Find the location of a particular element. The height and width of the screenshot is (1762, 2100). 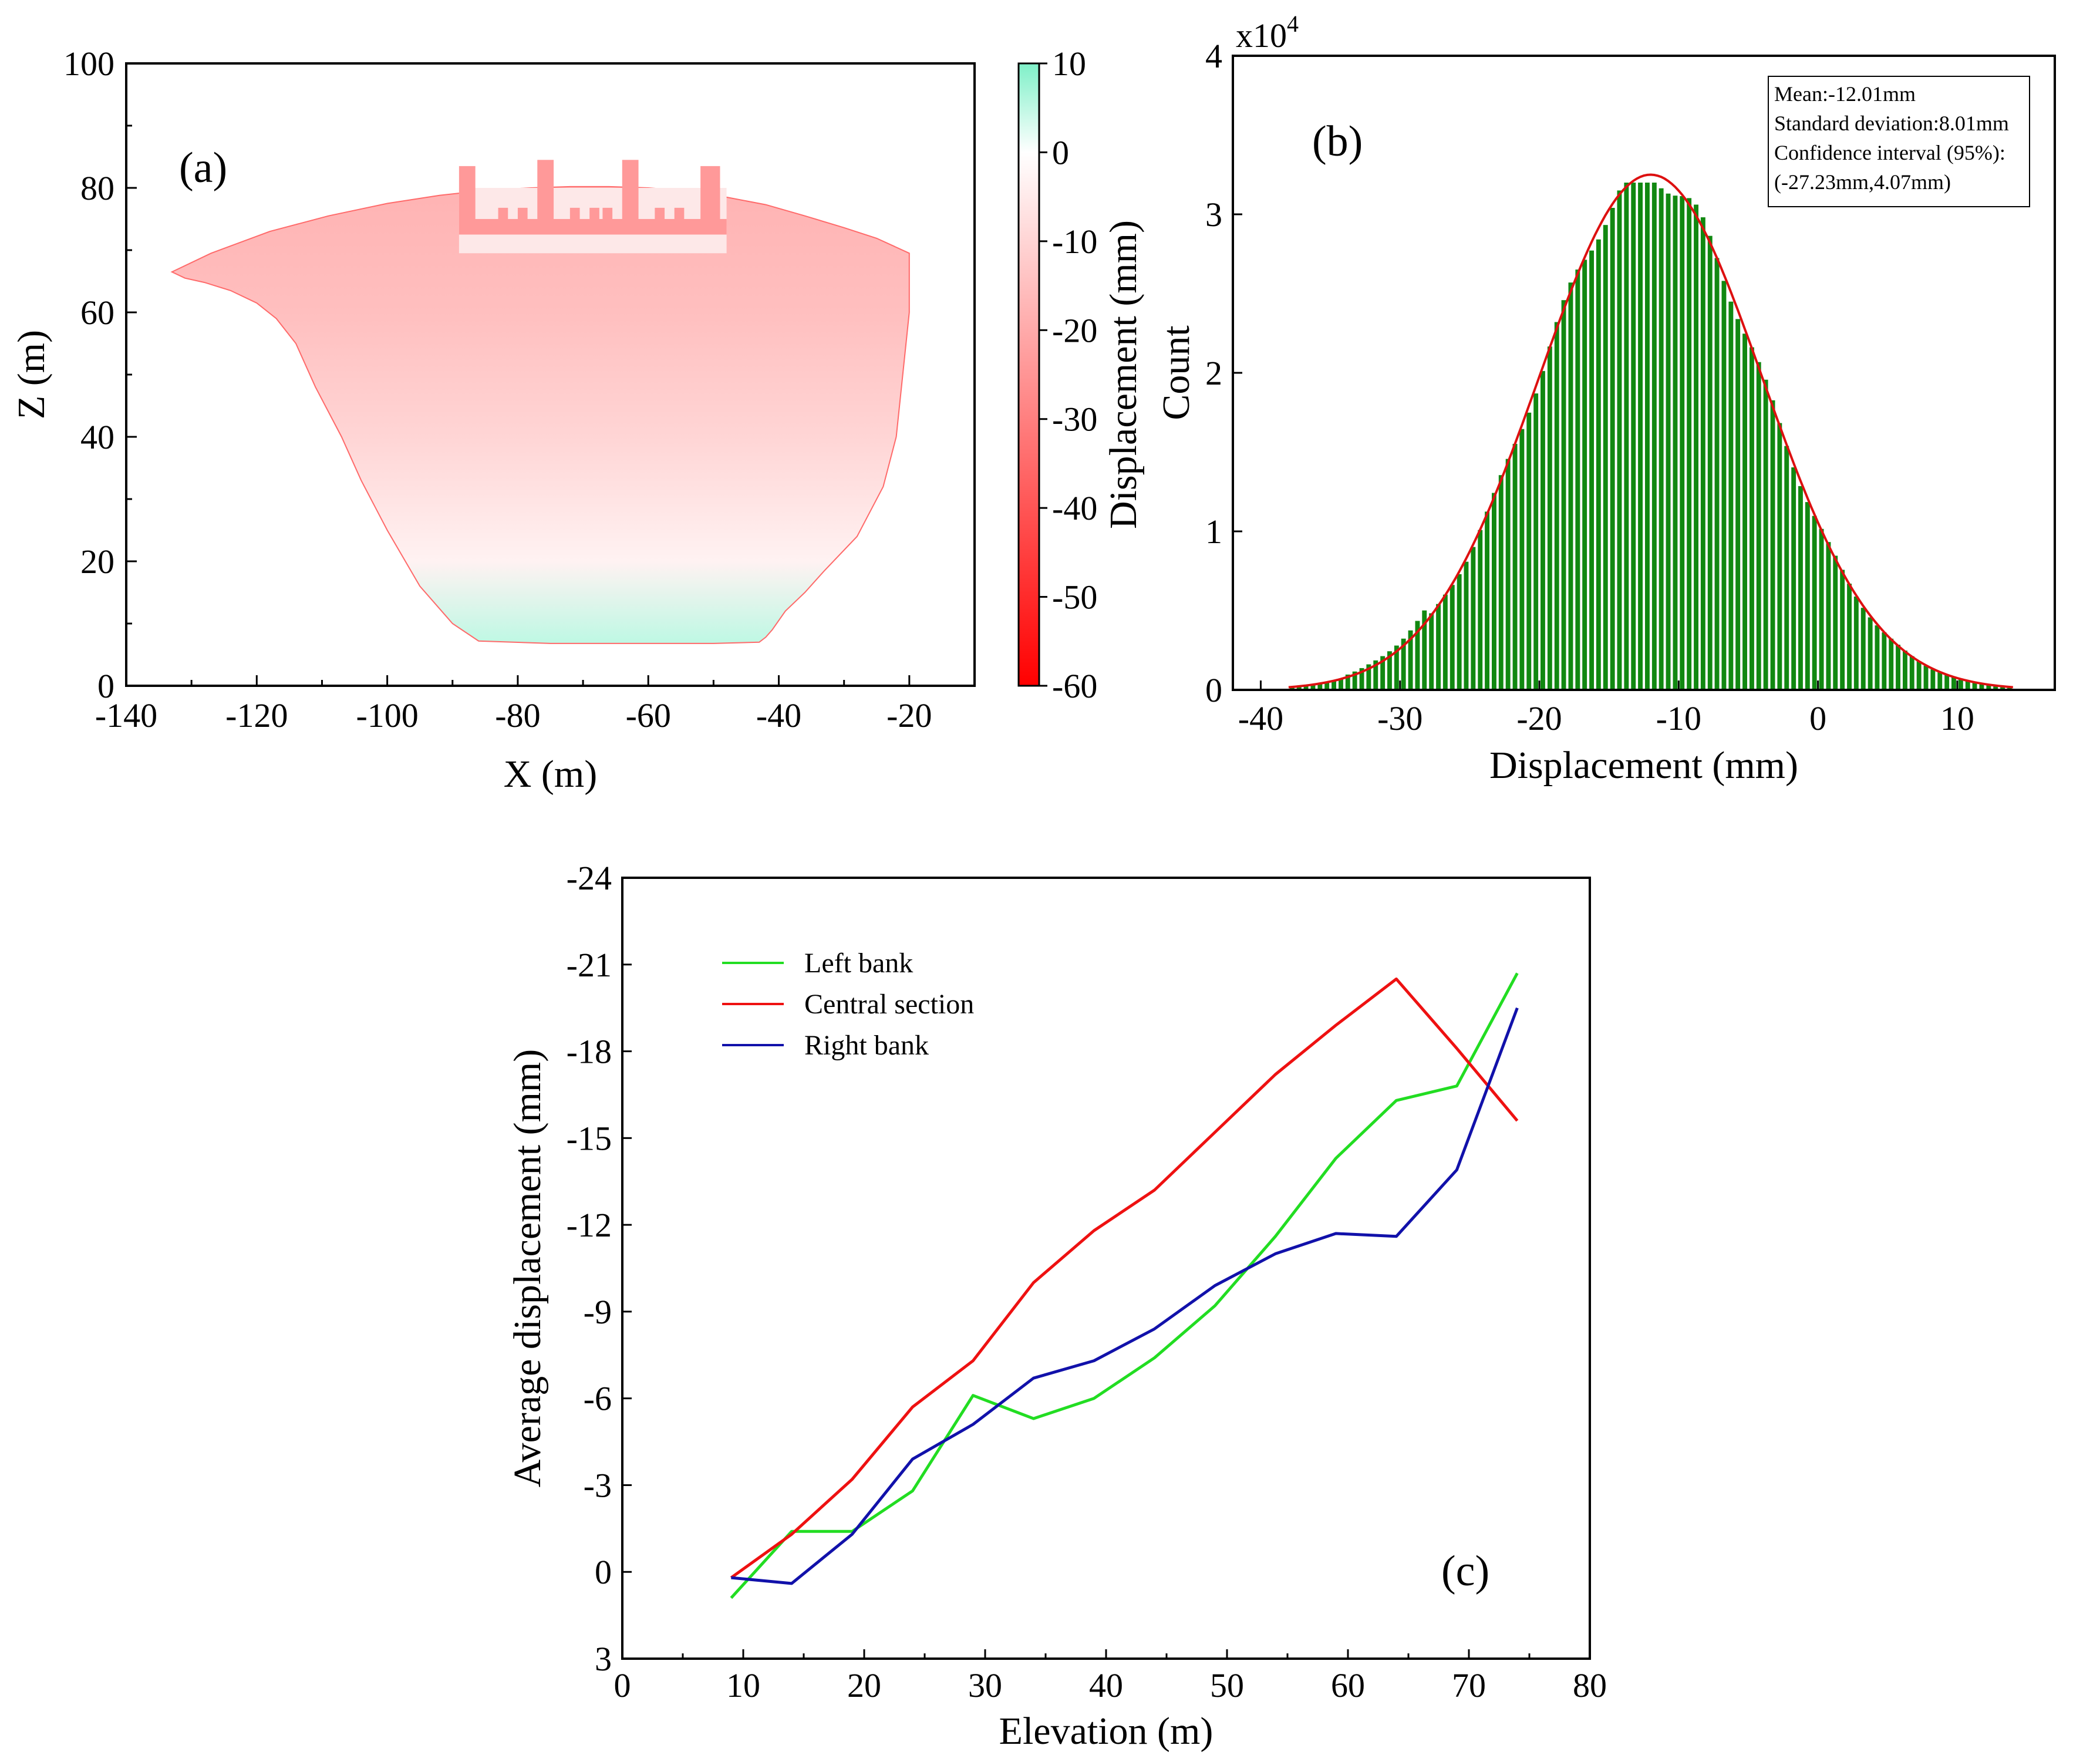

colorbar-label: Displacement (mm) is located at coordinates (1123, 374).